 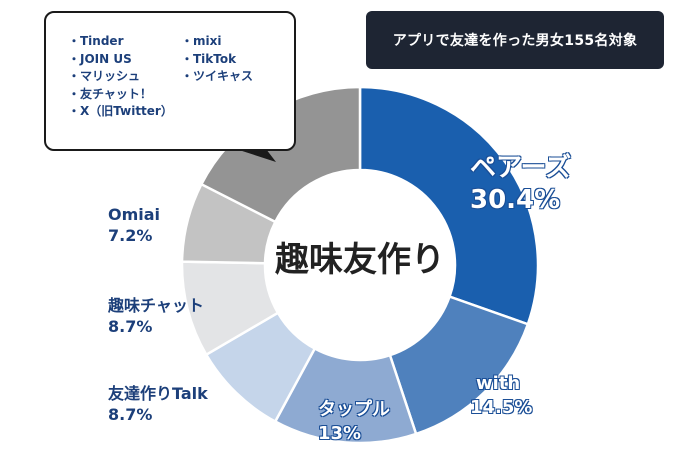 I want to click on slice-percent: 13%, so click(x=340, y=433).